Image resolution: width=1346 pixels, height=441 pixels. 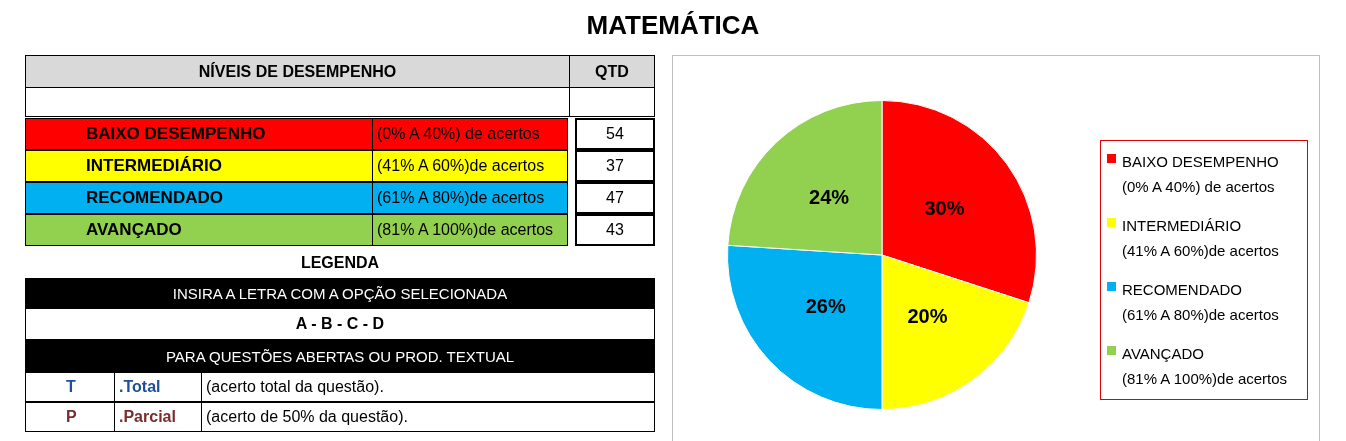 What do you see at coordinates (340, 324) in the screenshot?
I see `text: A - B - C - D` at bounding box center [340, 324].